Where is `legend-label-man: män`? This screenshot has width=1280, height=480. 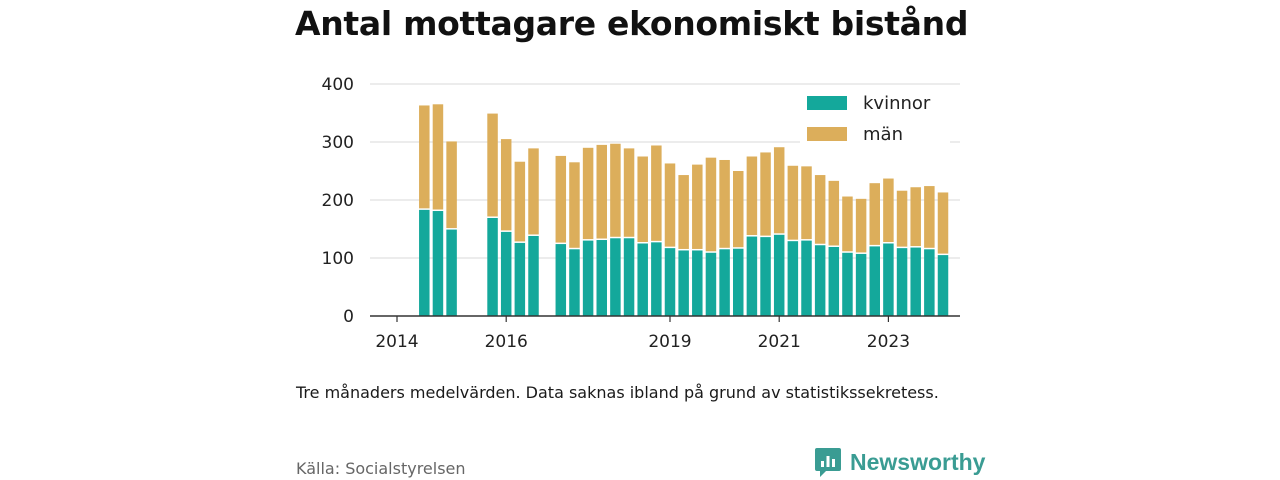
legend-label-man: män is located at coordinates (883, 134).